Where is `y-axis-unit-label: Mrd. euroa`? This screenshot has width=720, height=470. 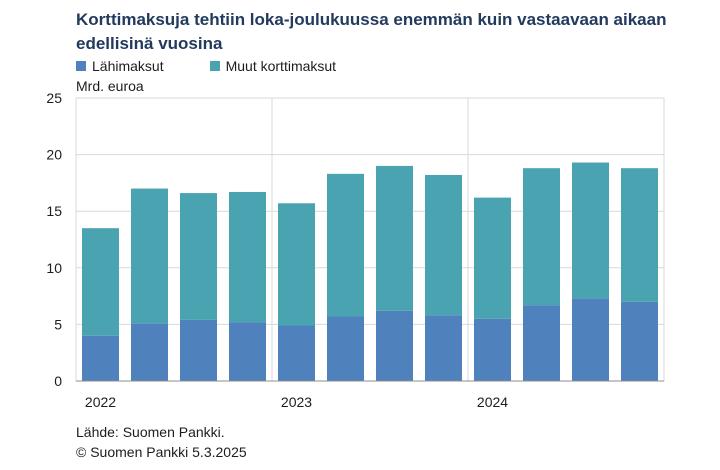 y-axis-unit-label: Mrd. euroa is located at coordinates (110, 86).